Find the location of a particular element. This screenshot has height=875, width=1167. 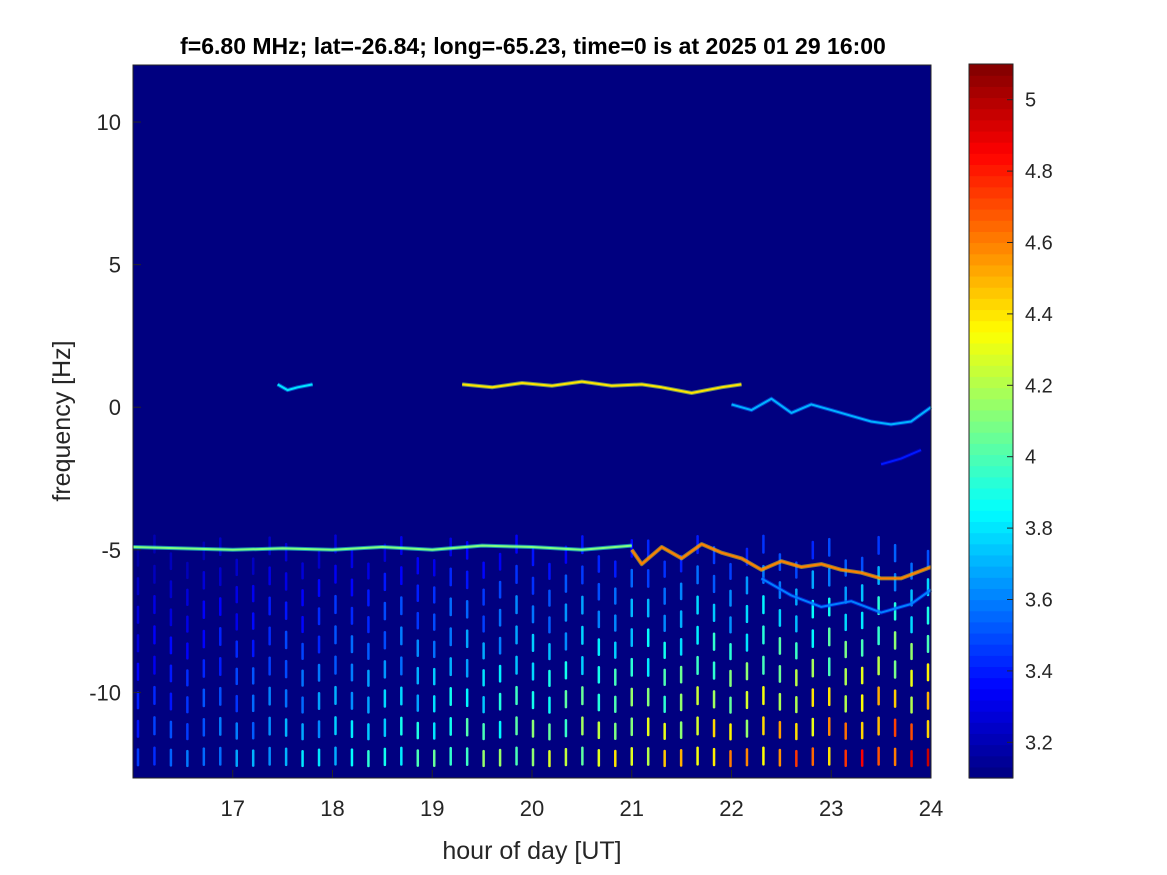

colorbar-ticks: 3.2 3.4 3.6 3.8 4 4.2 4.4 4.6 4.8 5 is located at coordinates (1030, 422).